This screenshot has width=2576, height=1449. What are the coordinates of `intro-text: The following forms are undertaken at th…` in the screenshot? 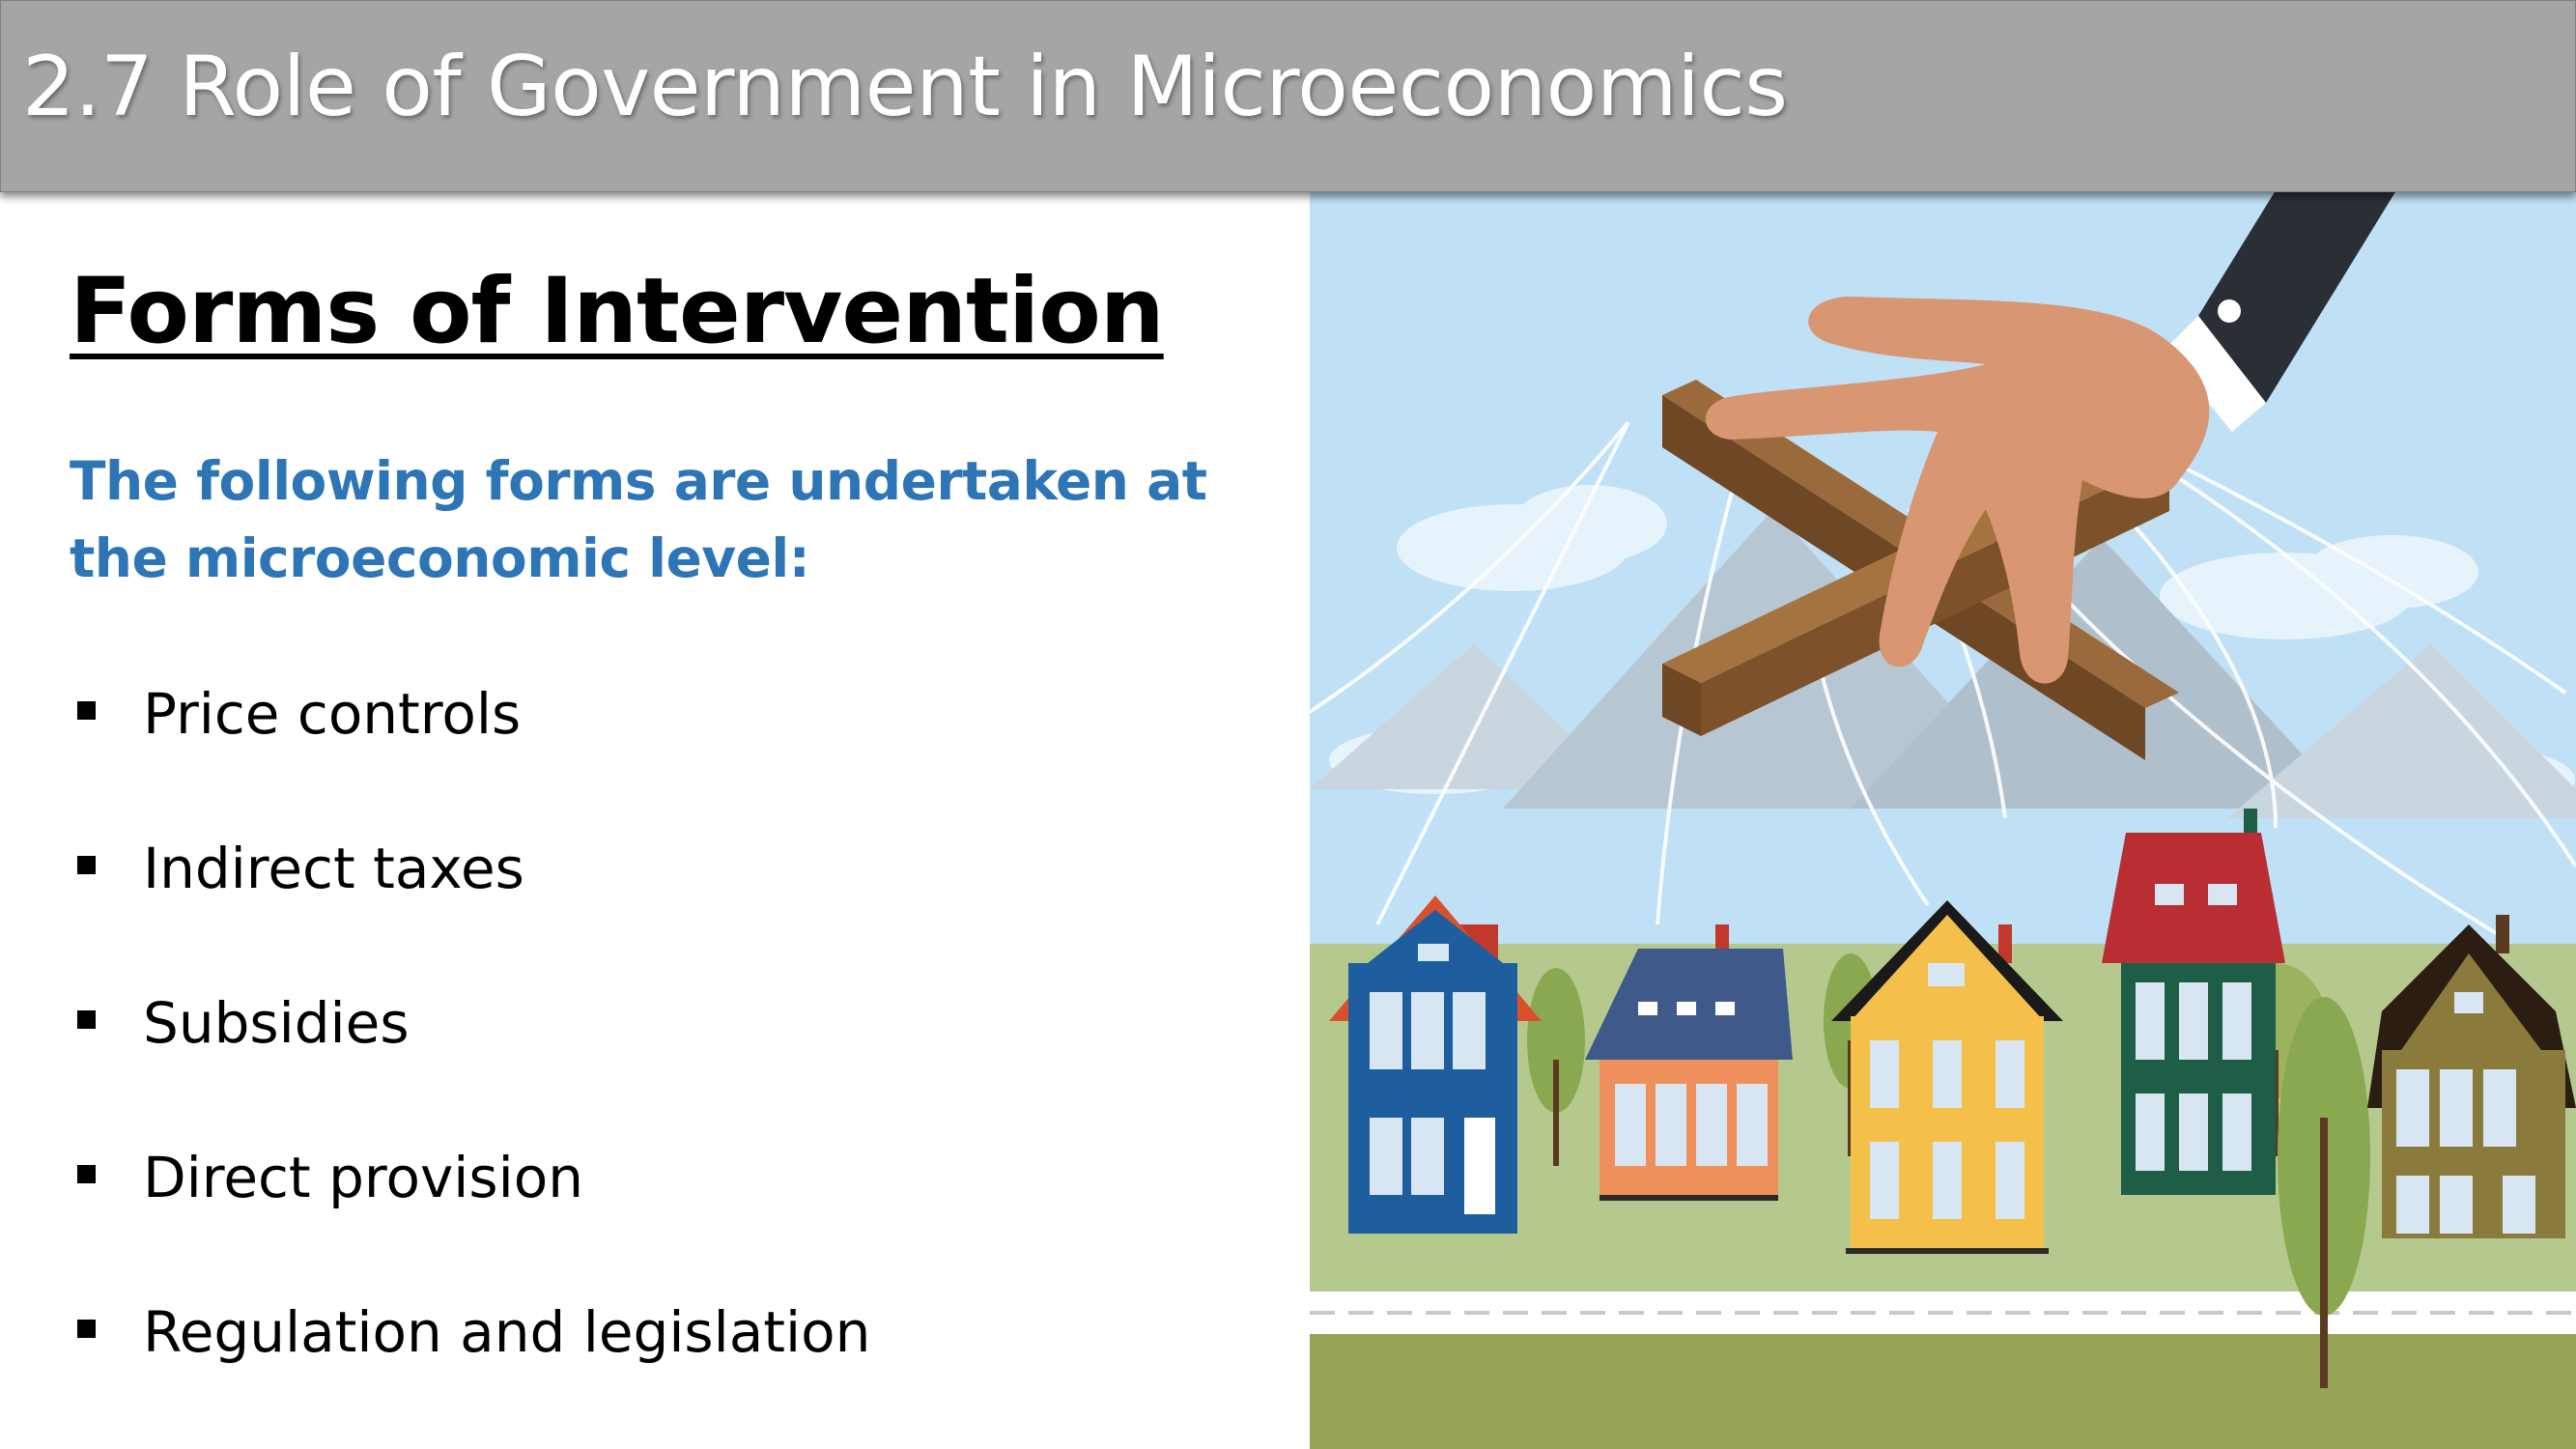 It's located at (638, 519).